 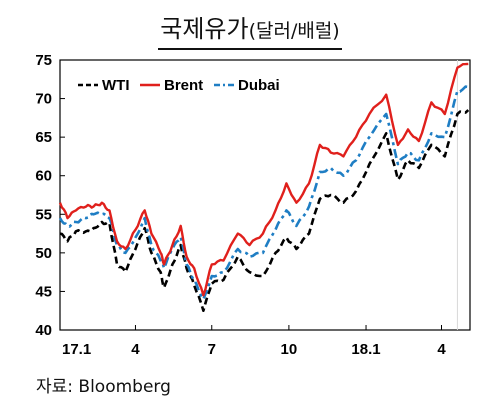 I want to click on y-tick-label: 60, so click(x=43, y=176).